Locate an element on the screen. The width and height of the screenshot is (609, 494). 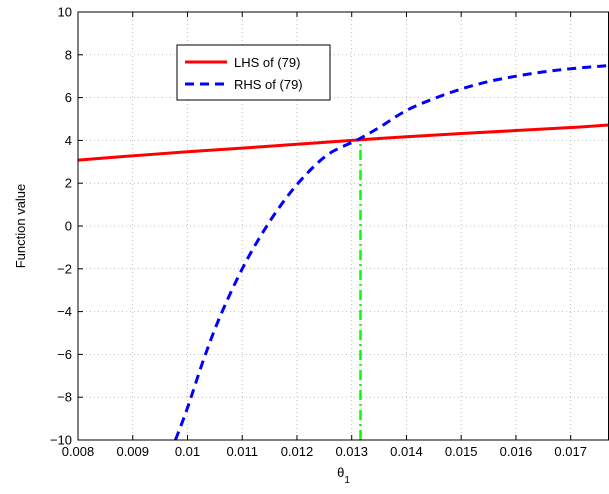
x-tick-label: 0.008 is located at coordinates (78, 451).